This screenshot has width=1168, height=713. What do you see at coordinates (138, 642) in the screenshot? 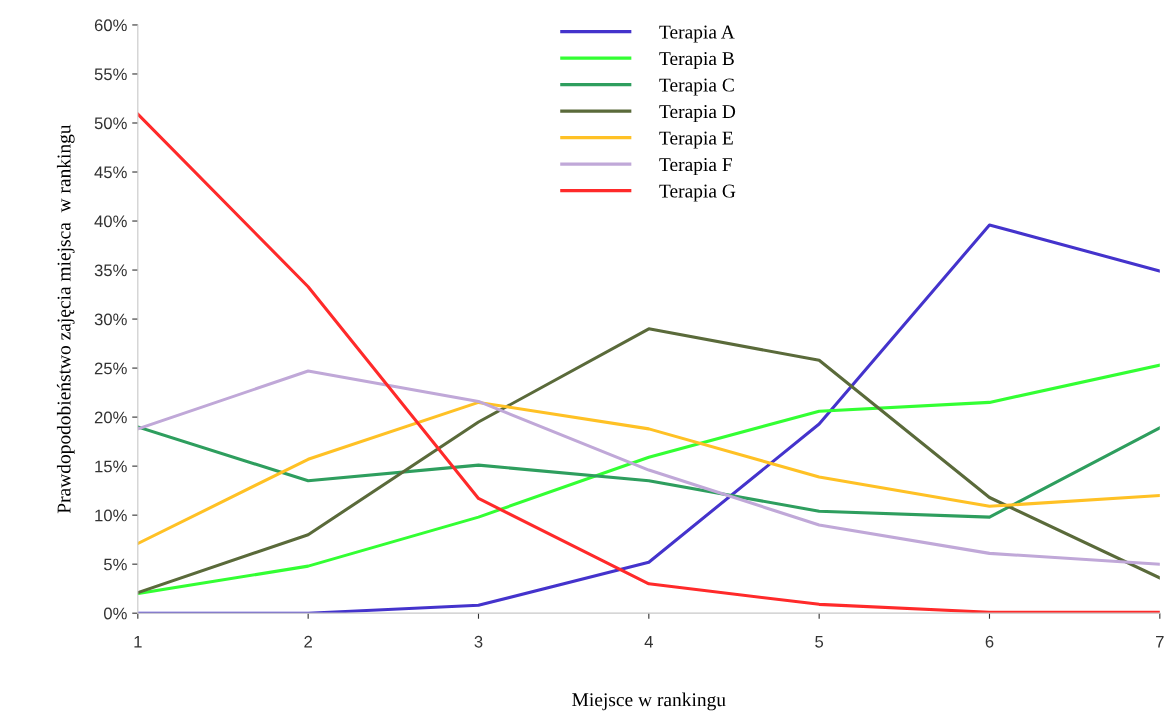
I see `x-tick-label: 1` at bounding box center [138, 642].